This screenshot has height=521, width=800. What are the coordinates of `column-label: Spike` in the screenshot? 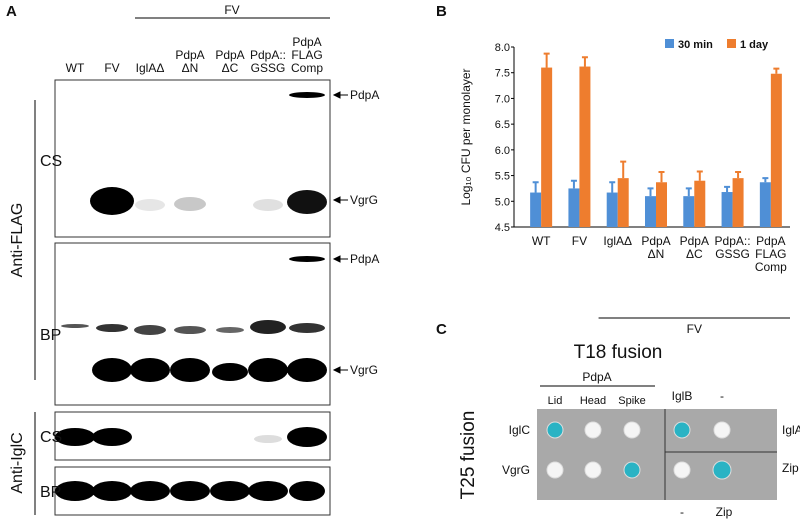 It's located at (632, 401).